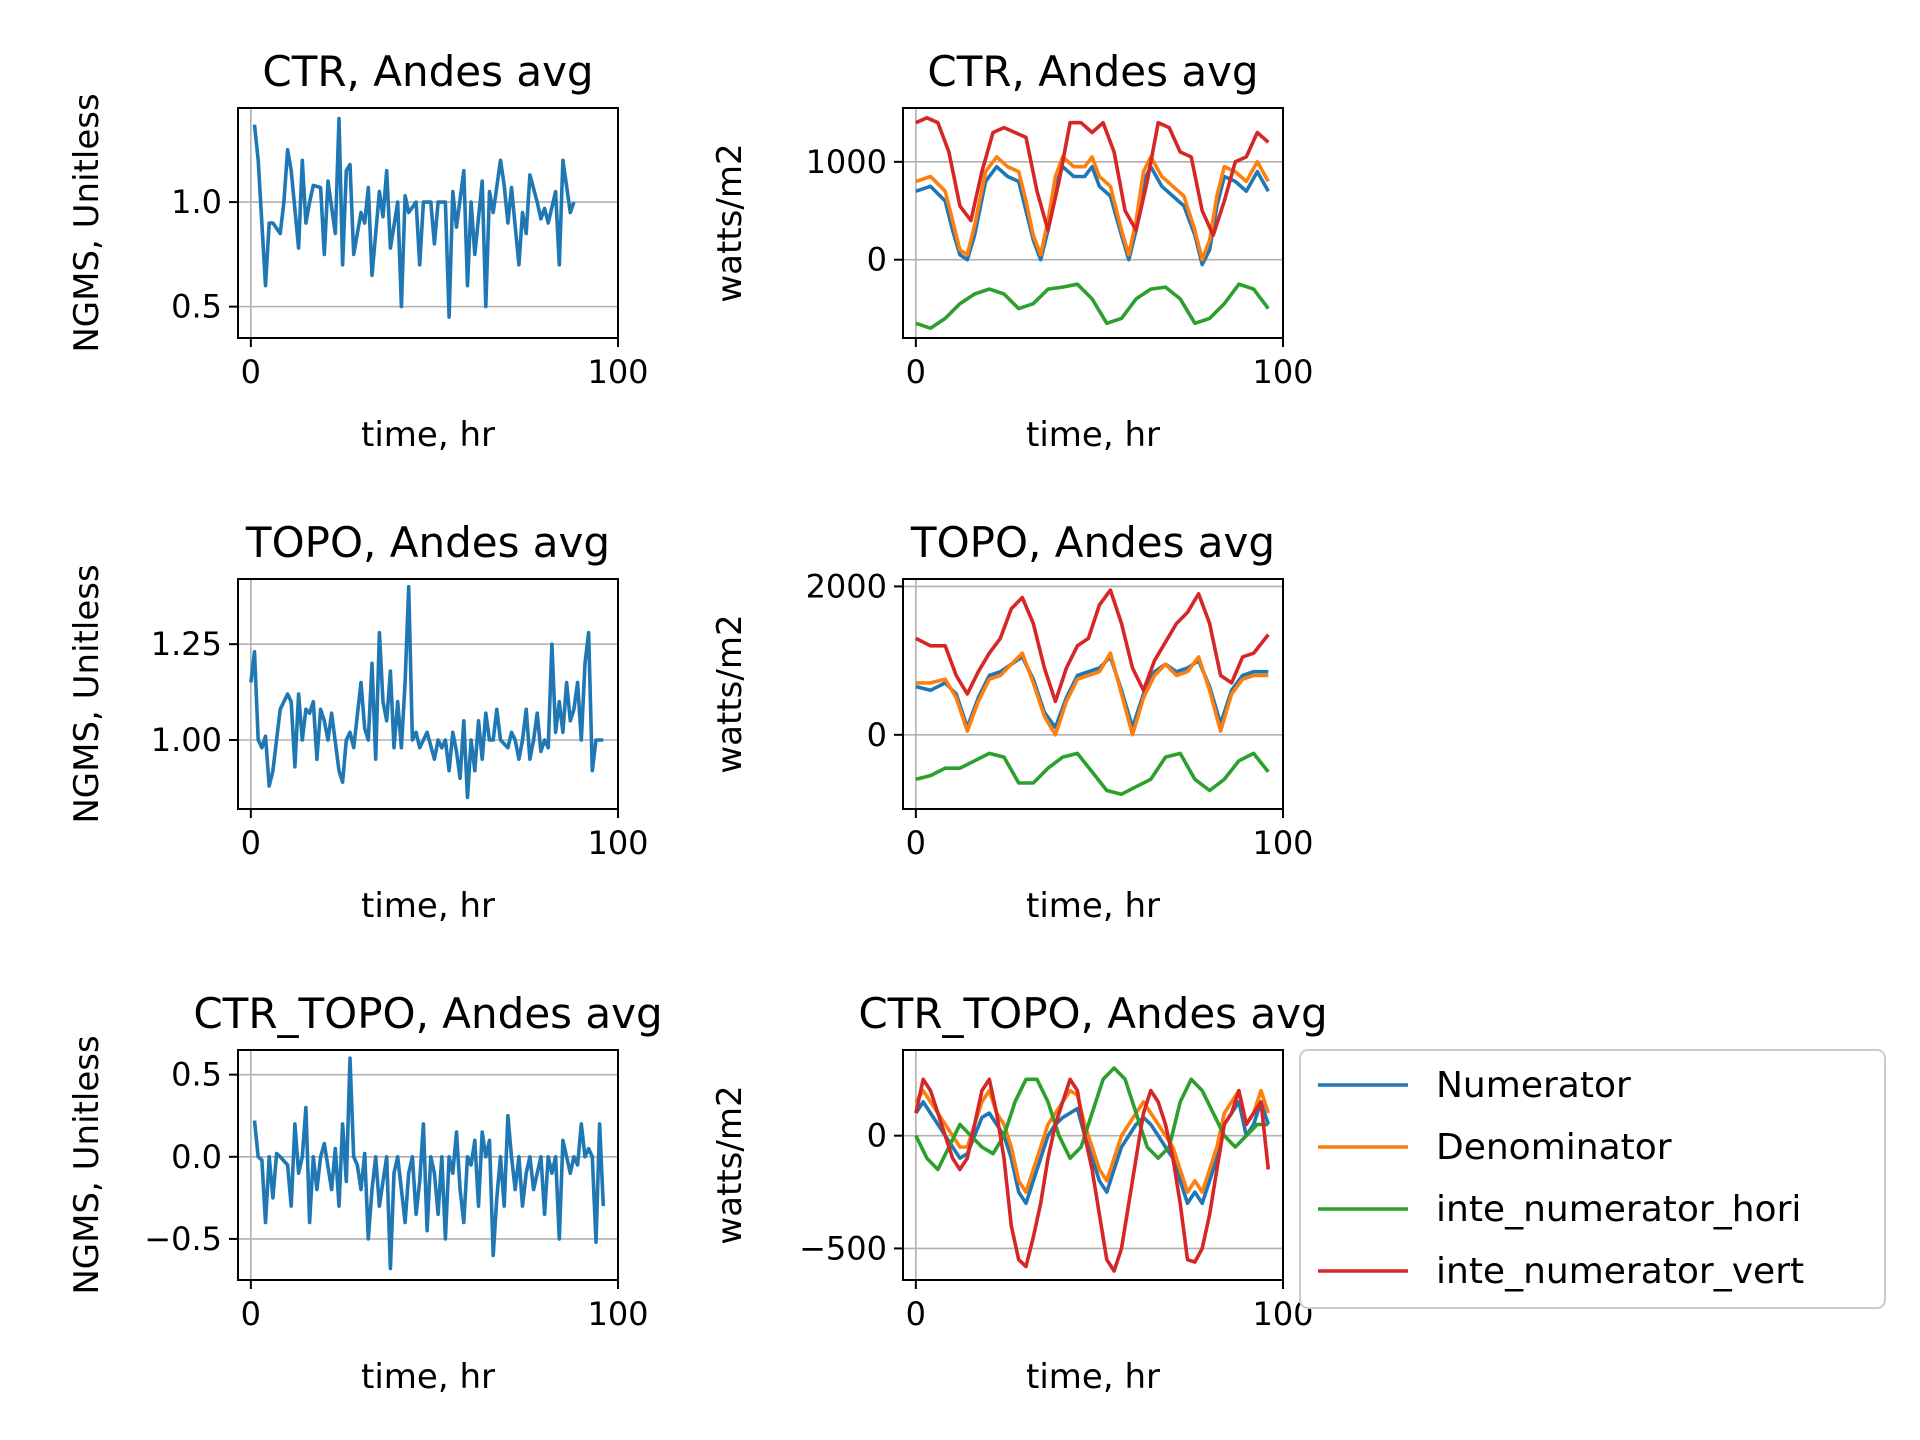  Describe the element at coordinates (1554, 1147) in the screenshot. I see `legend-label-denominator: Denominator` at that location.